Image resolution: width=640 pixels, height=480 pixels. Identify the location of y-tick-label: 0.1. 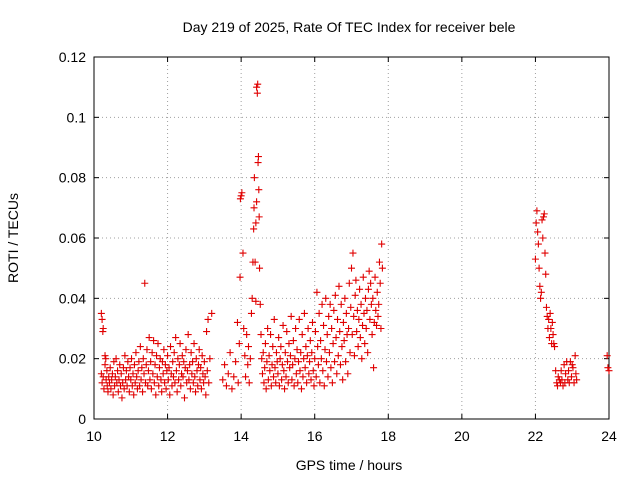
(77, 117).